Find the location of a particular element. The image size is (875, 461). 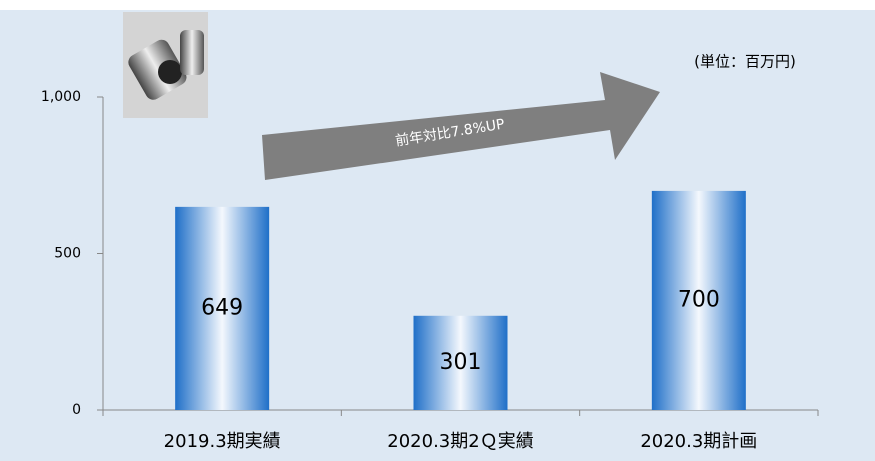

value-label: 649 is located at coordinates (222, 307).